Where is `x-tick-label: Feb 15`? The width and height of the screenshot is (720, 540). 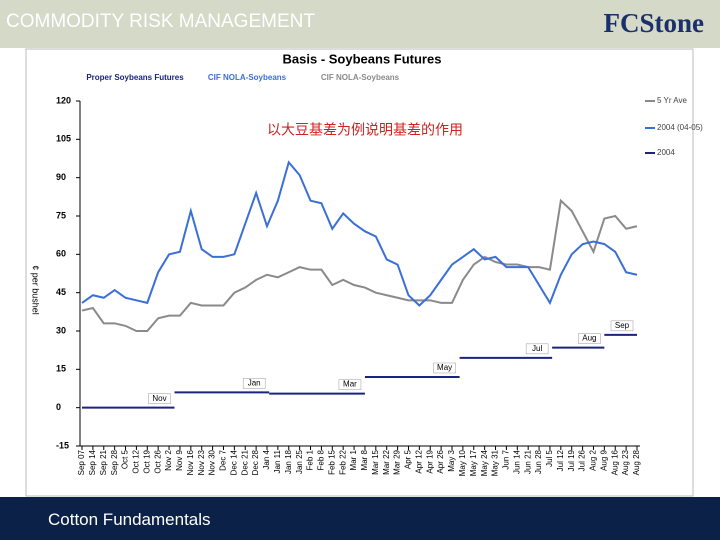
x-tick-label: Feb 15 is located at coordinates (331, 461).